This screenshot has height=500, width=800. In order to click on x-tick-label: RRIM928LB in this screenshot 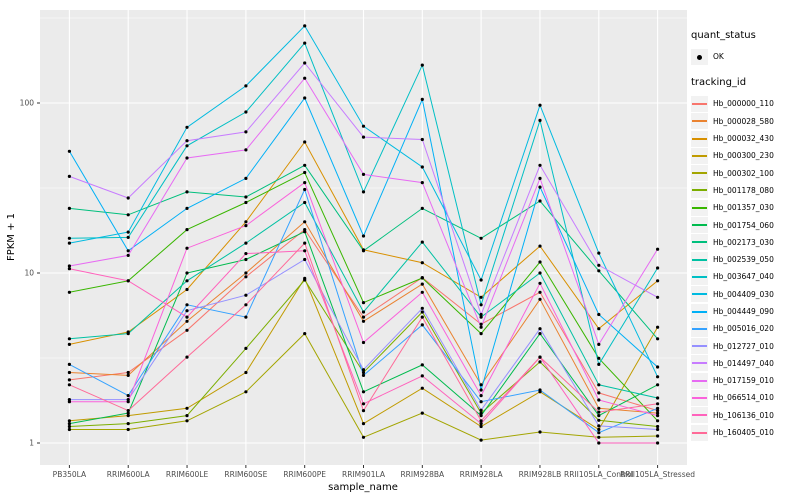, I will do `click(540, 474)`.